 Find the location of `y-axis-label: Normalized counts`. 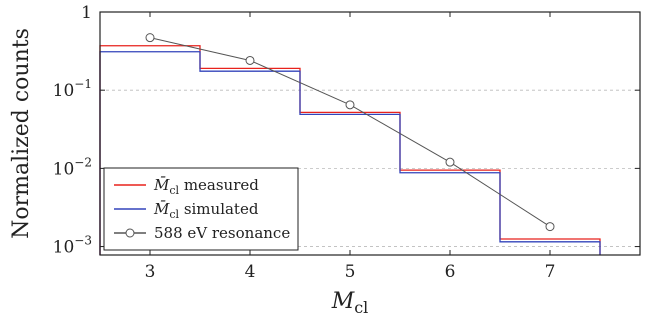

y-axis-label: Normalized counts is located at coordinates (21, 133).